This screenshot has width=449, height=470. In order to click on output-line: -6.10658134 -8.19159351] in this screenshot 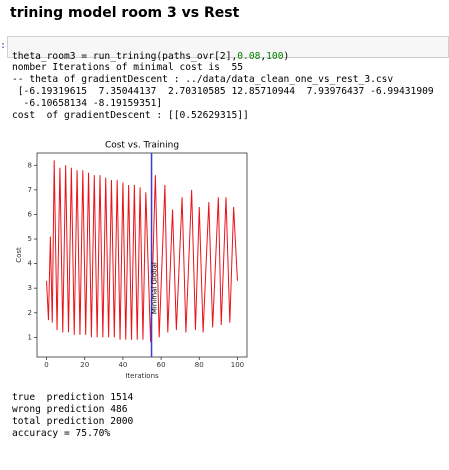, I will do `click(87, 103)`.